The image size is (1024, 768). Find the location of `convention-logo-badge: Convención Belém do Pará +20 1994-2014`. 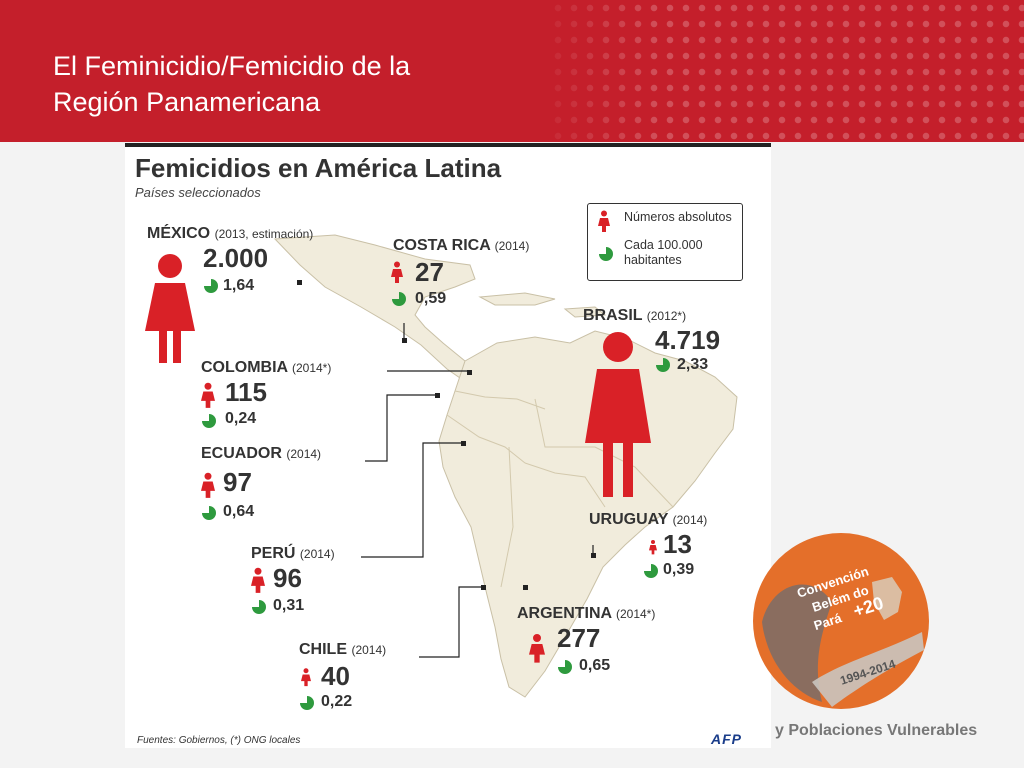

convention-logo-badge: Convención Belém do Pará +20 1994-2014 is located at coordinates (841, 621).